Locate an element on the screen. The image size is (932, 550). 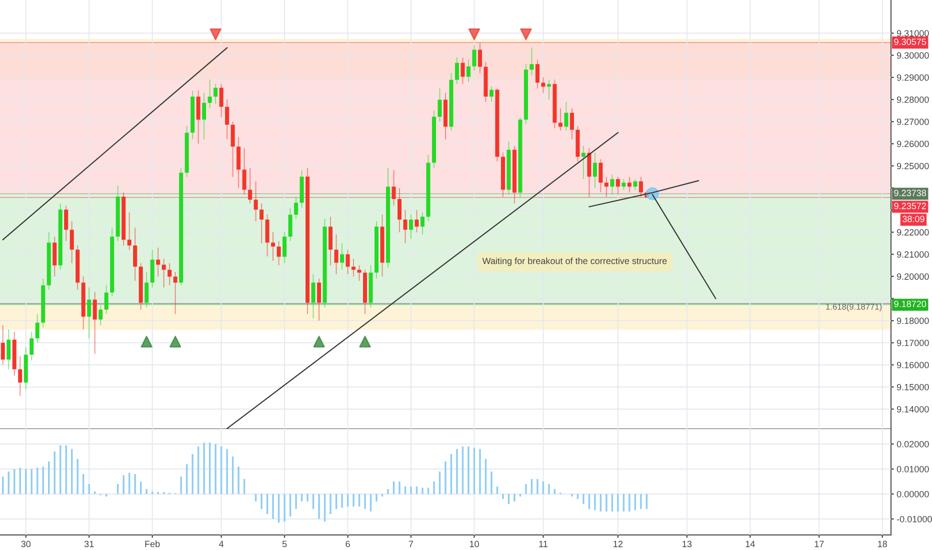
x-tick-label: 5 is located at coordinates (284, 544).